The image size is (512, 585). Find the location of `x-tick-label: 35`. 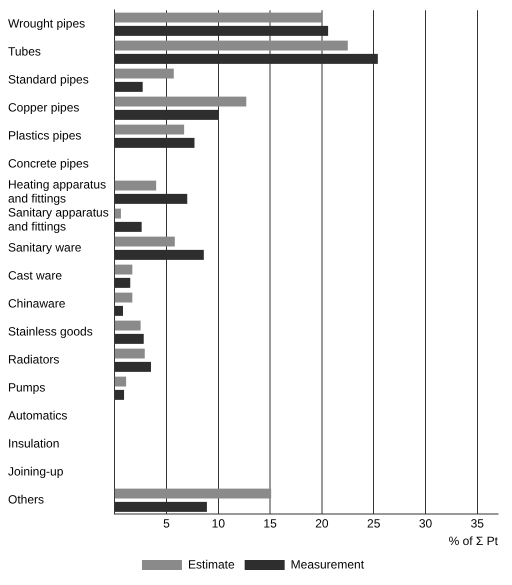

x-tick-label: 35 is located at coordinates (477, 523).